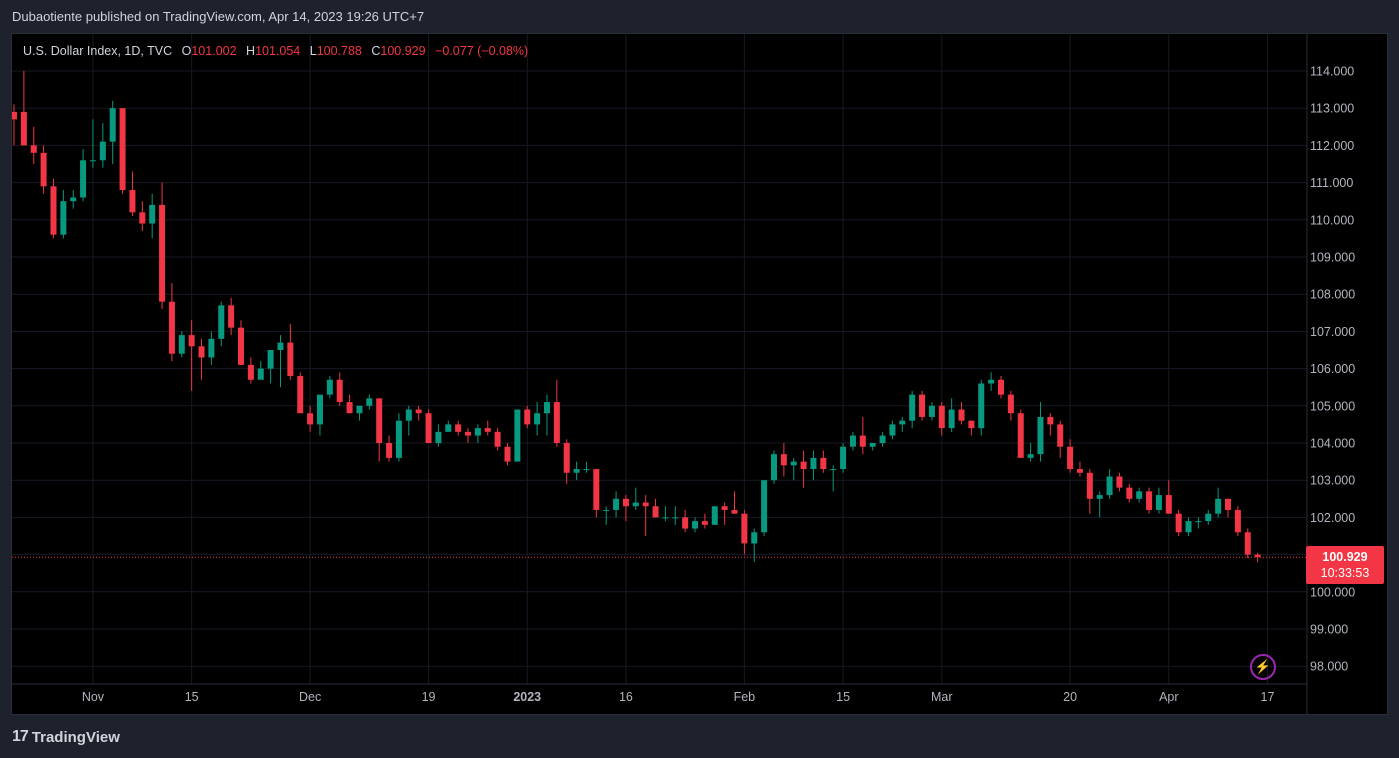 This screenshot has width=1399, height=758. Describe the element at coordinates (186, 51) in the screenshot. I see `legend-open-key: O` at that location.